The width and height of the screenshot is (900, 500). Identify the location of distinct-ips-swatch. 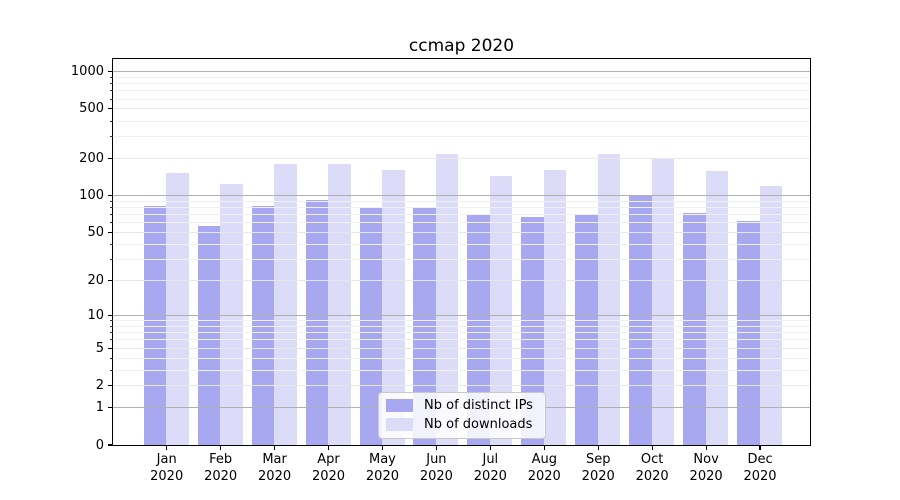
(399, 405).